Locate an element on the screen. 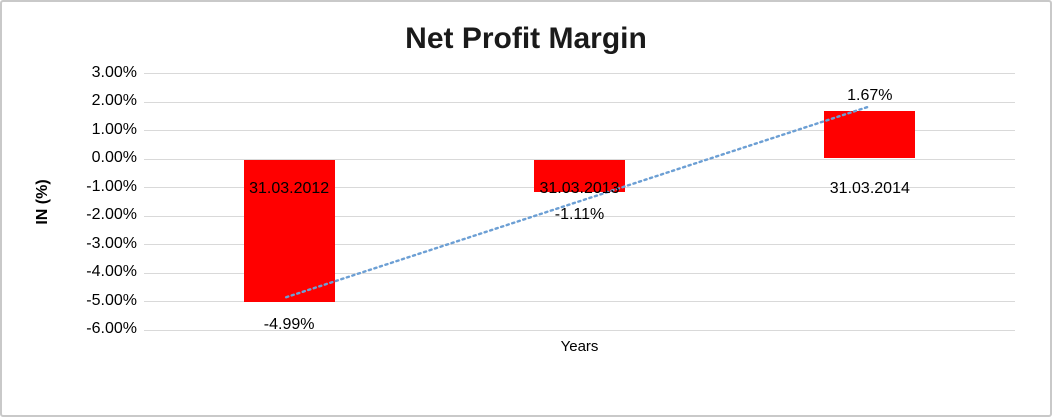 The image size is (1052, 417). y-axis-tick-label: -4.00% is located at coordinates (111, 271).